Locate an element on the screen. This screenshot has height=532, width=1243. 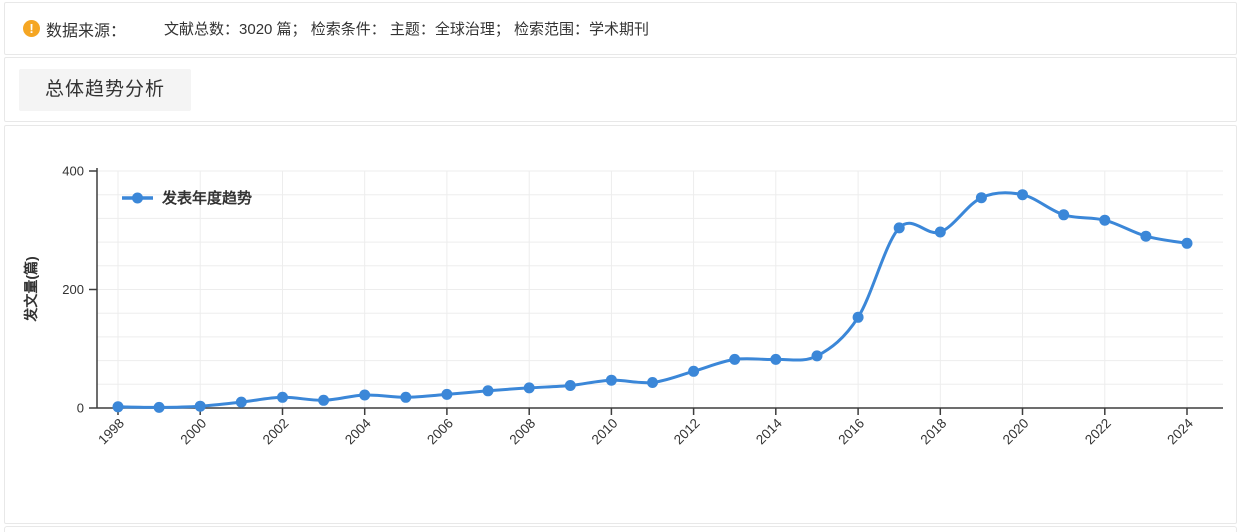
data-source-label: 数据来源： is located at coordinates (86, 31).